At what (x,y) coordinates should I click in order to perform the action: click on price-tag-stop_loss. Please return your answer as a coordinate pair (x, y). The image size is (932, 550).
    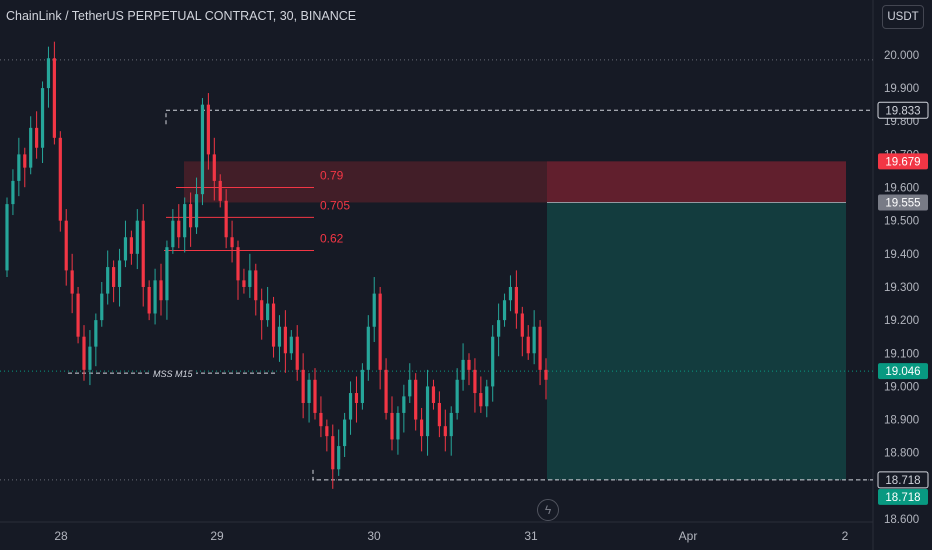
    Looking at the image, I should click on (903, 161).